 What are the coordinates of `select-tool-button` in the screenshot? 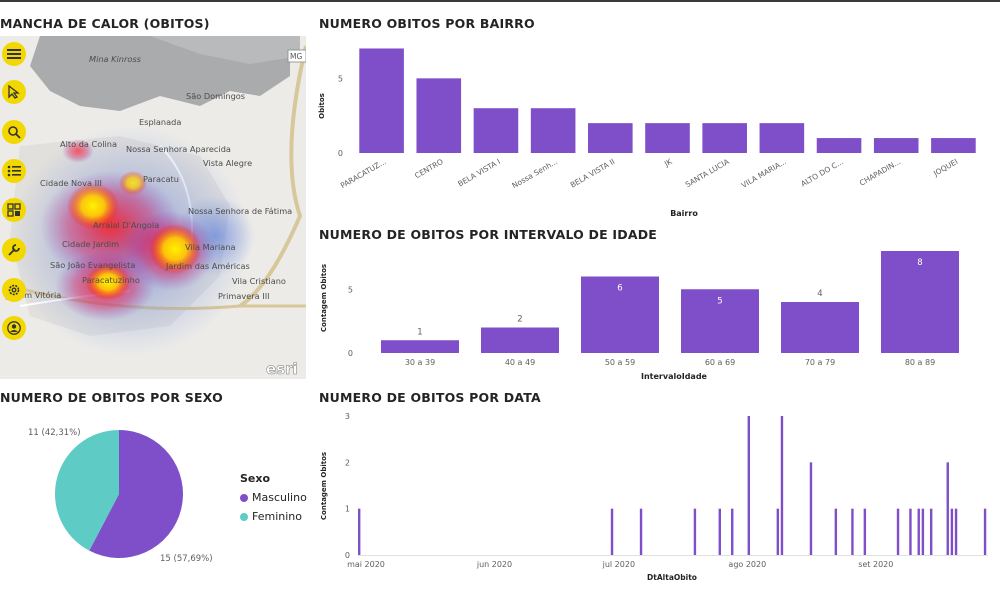 It's located at (14, 92).